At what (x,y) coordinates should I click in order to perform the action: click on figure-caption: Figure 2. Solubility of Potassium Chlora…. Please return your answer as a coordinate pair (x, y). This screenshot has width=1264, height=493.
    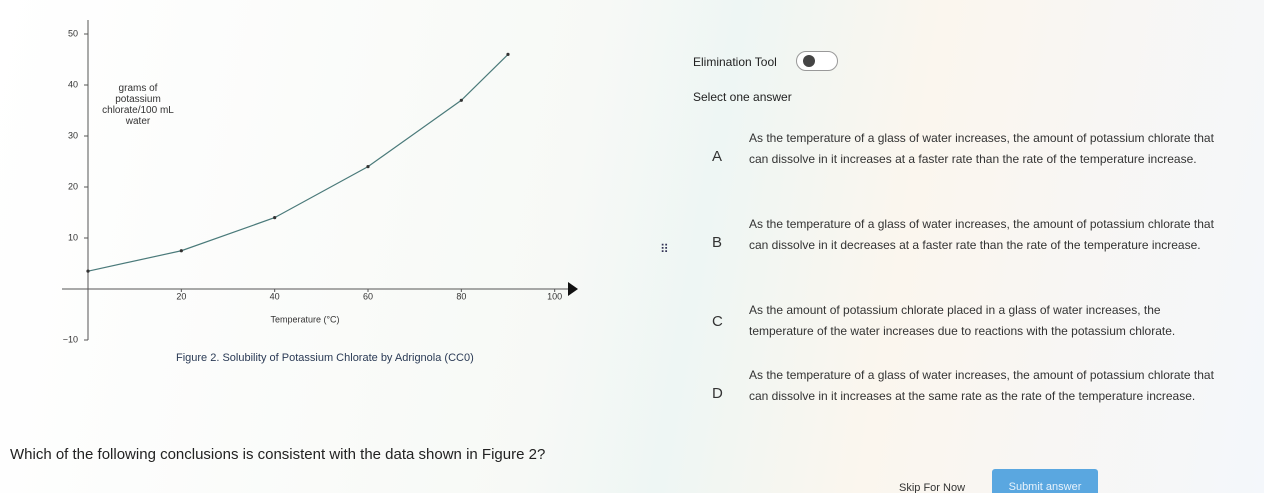
    Looking at the image, I should click on (325, 358).